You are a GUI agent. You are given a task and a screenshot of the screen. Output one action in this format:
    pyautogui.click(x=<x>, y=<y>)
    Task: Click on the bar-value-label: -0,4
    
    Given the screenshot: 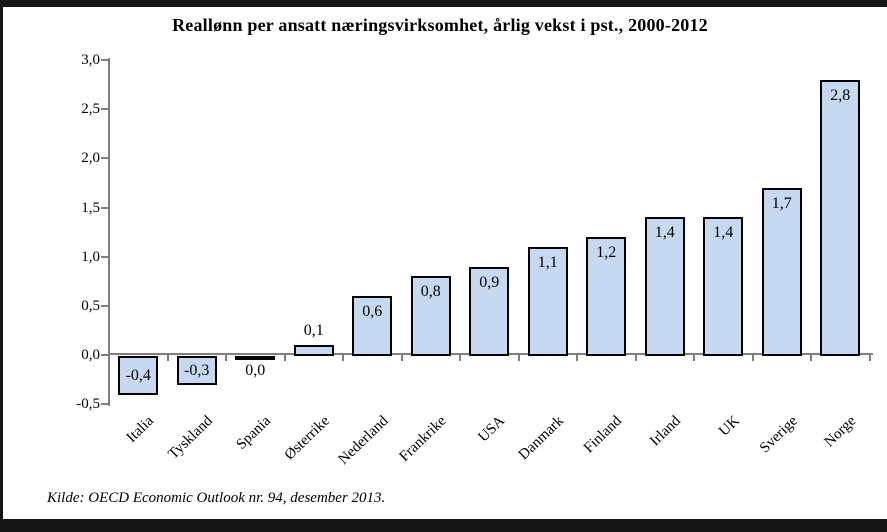 What is the action you would take?
    pyautogui.click(x=138, y=375)
    